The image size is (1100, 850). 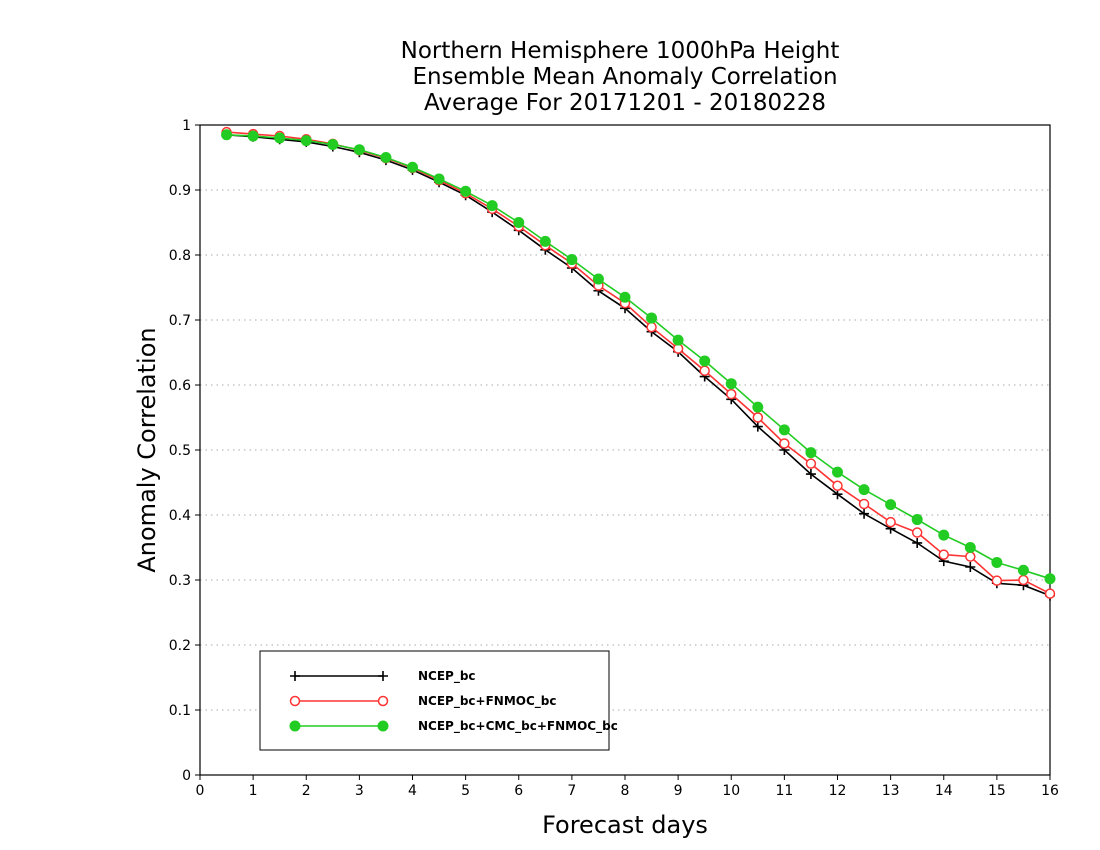 I want to click on x-axis-title: Forecast days, so click(x=625, y=825).